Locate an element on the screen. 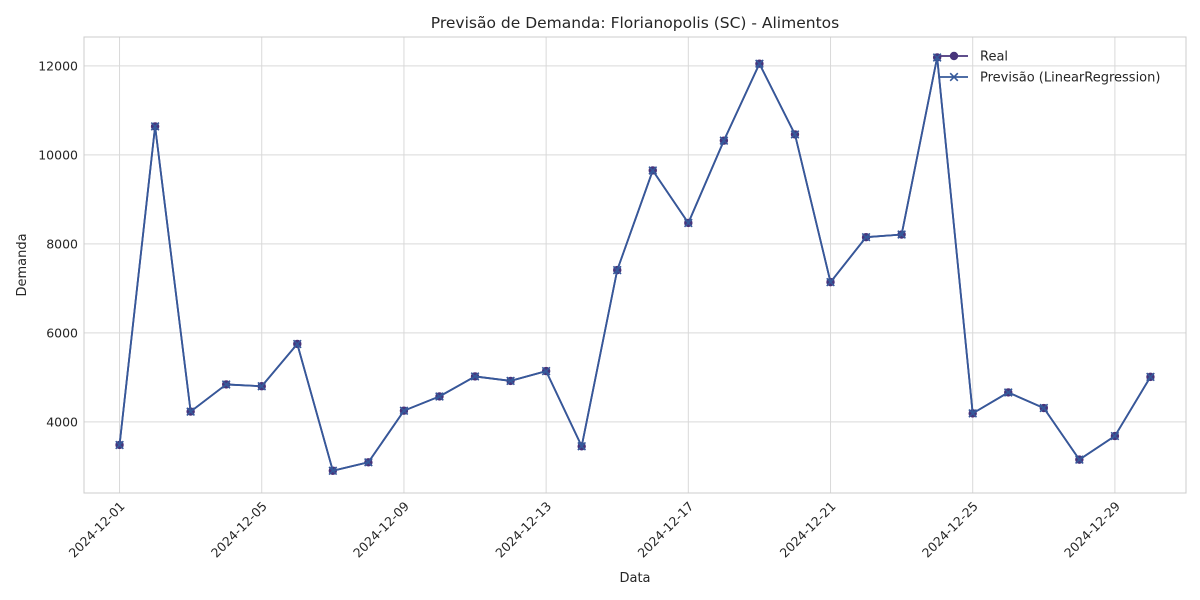  y-tick-label: 6000 is located at coordinates (62, 332).